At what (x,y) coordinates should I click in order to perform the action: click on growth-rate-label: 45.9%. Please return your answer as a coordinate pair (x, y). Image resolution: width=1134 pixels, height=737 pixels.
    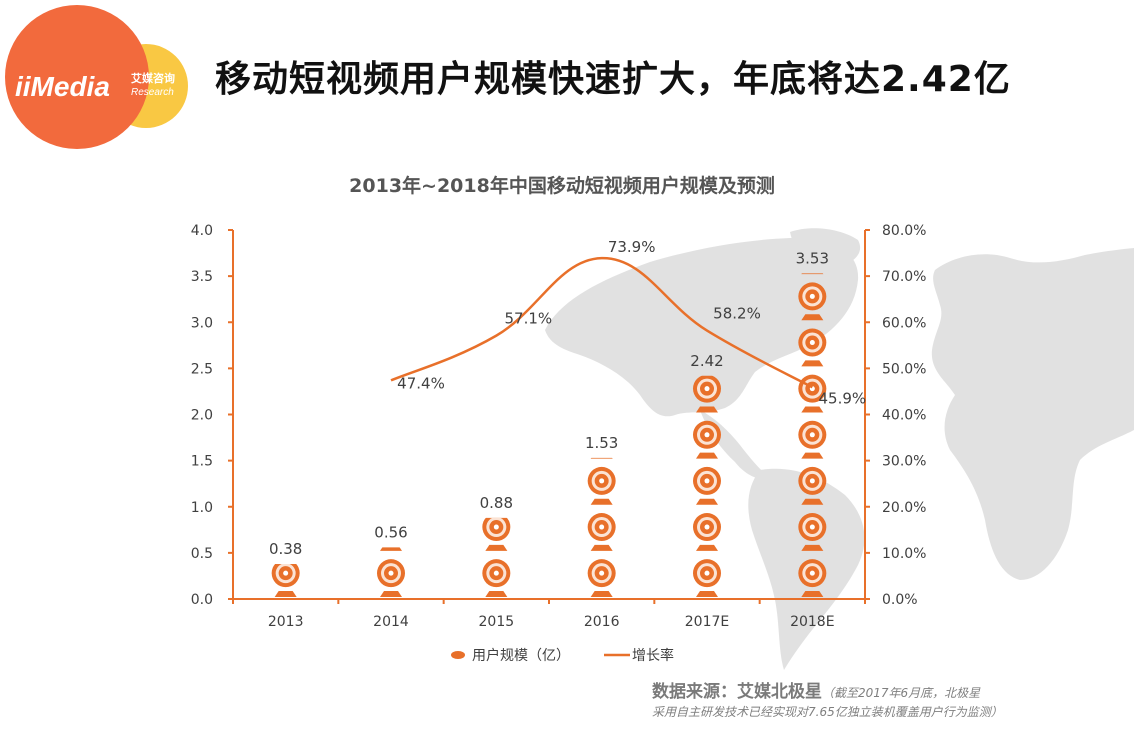
    Looking at the image, I should click on (843, 398).